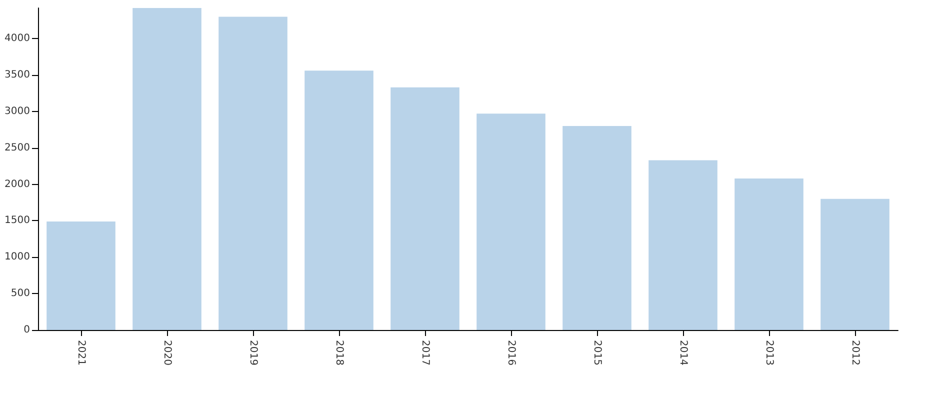 The image size is (933, 400). What do you see at coordinates (597, 353) in the screenshot?
I see `x-tick-label: 2015` at bounding box center [597, 353].